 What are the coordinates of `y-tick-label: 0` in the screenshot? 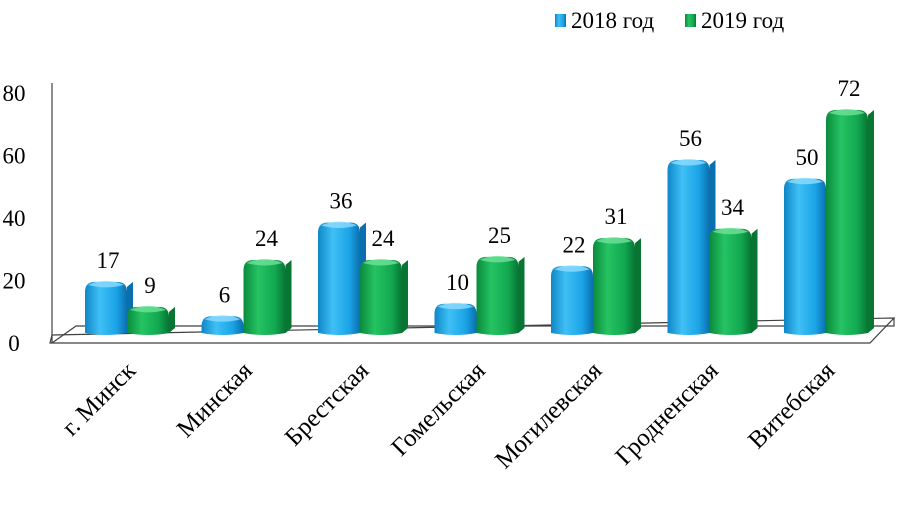 It's located at (14, 343).